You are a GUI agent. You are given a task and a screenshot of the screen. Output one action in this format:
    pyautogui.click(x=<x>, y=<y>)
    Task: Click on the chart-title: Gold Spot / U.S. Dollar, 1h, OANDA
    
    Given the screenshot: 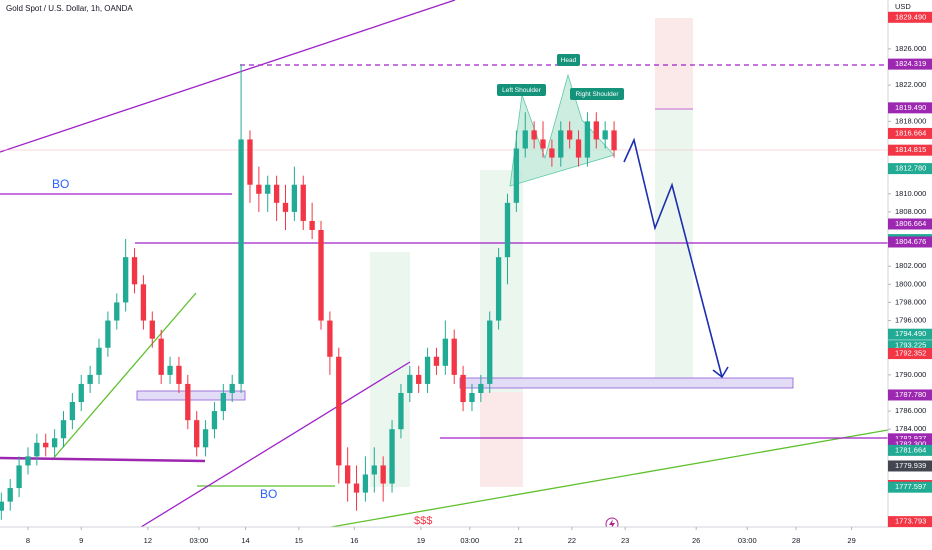 What is the action you would take?
    pyautogui.click(x=69, y=8)
    